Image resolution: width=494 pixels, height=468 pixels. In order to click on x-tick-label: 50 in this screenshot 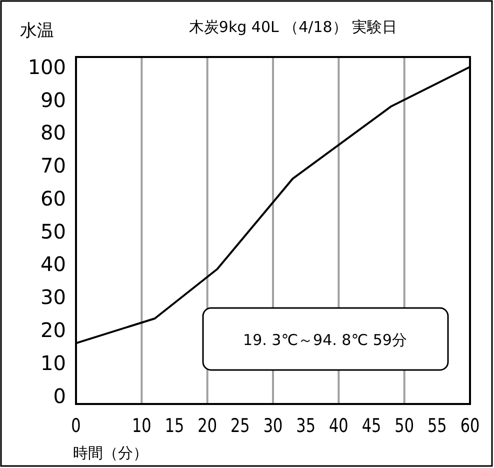, I will do `click(404, 426)`.